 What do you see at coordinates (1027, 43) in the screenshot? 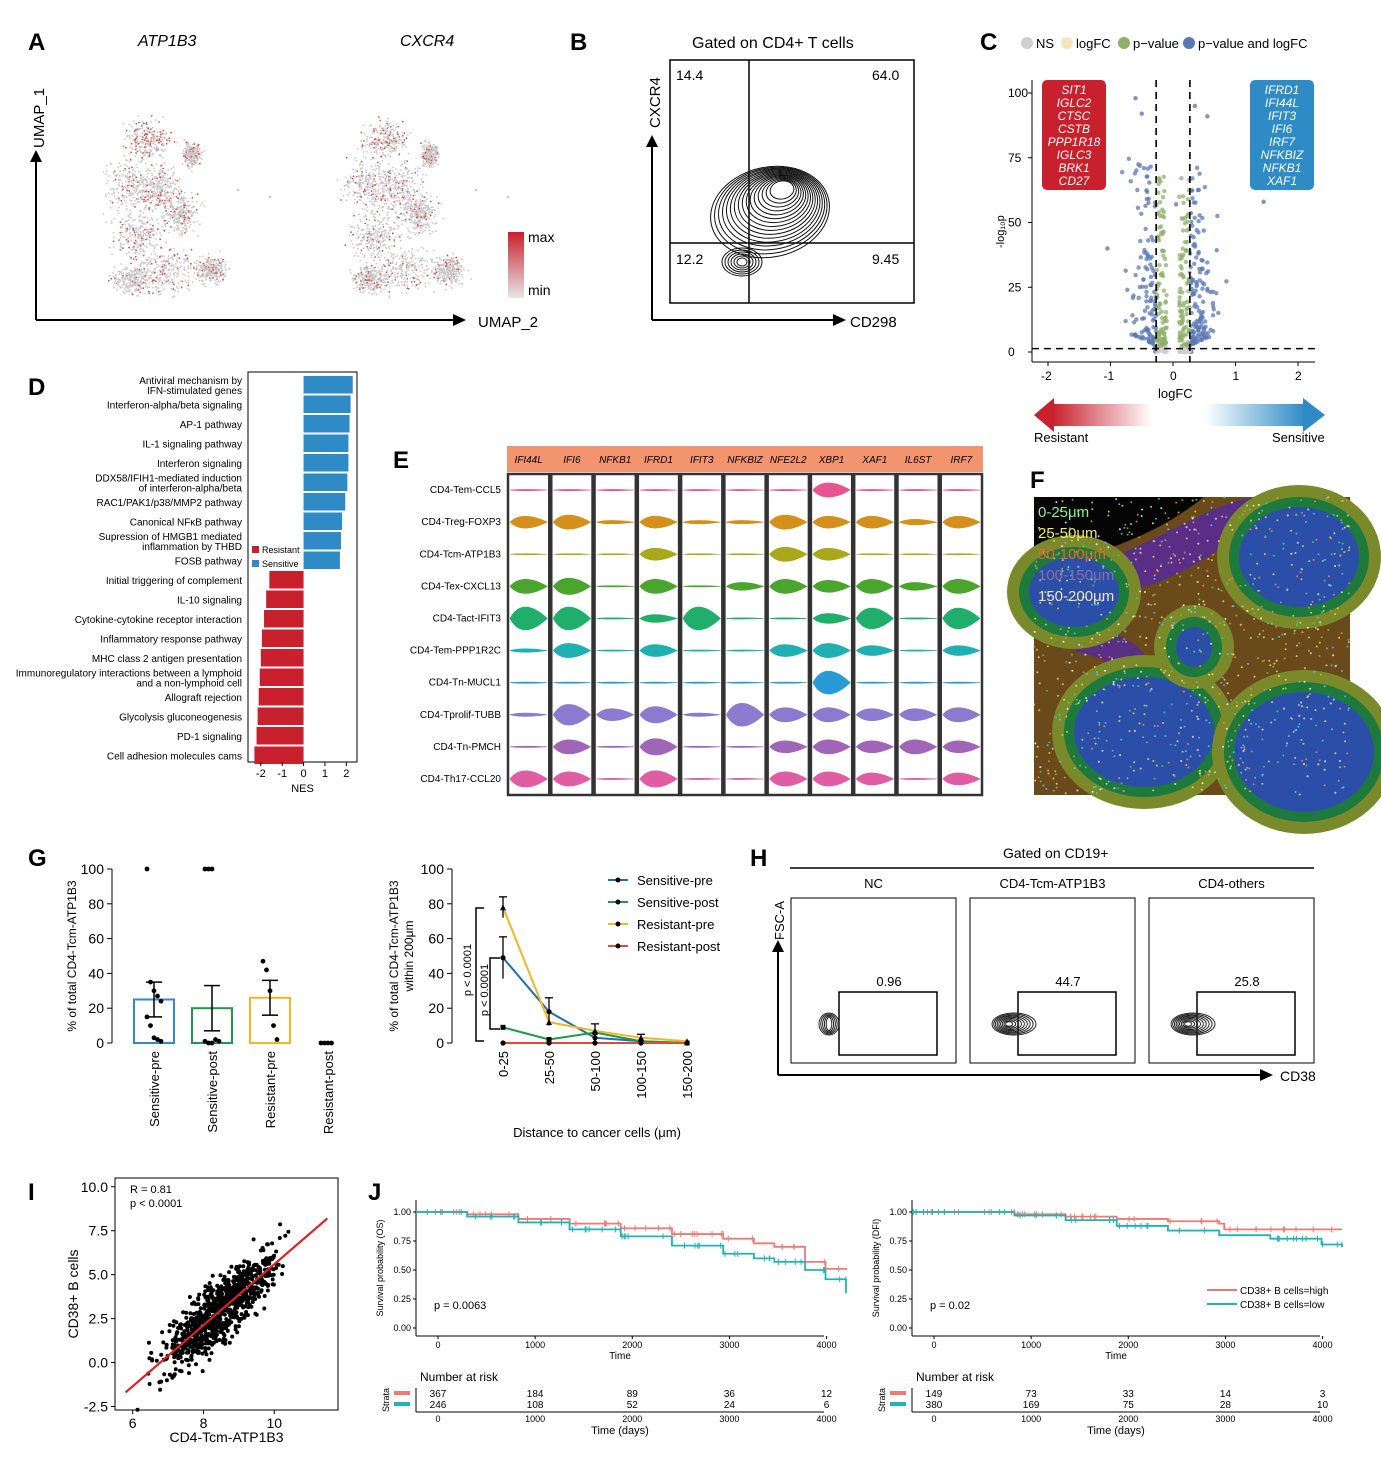
I see `legend-ns-dot` at bounding box center [1027, 43].